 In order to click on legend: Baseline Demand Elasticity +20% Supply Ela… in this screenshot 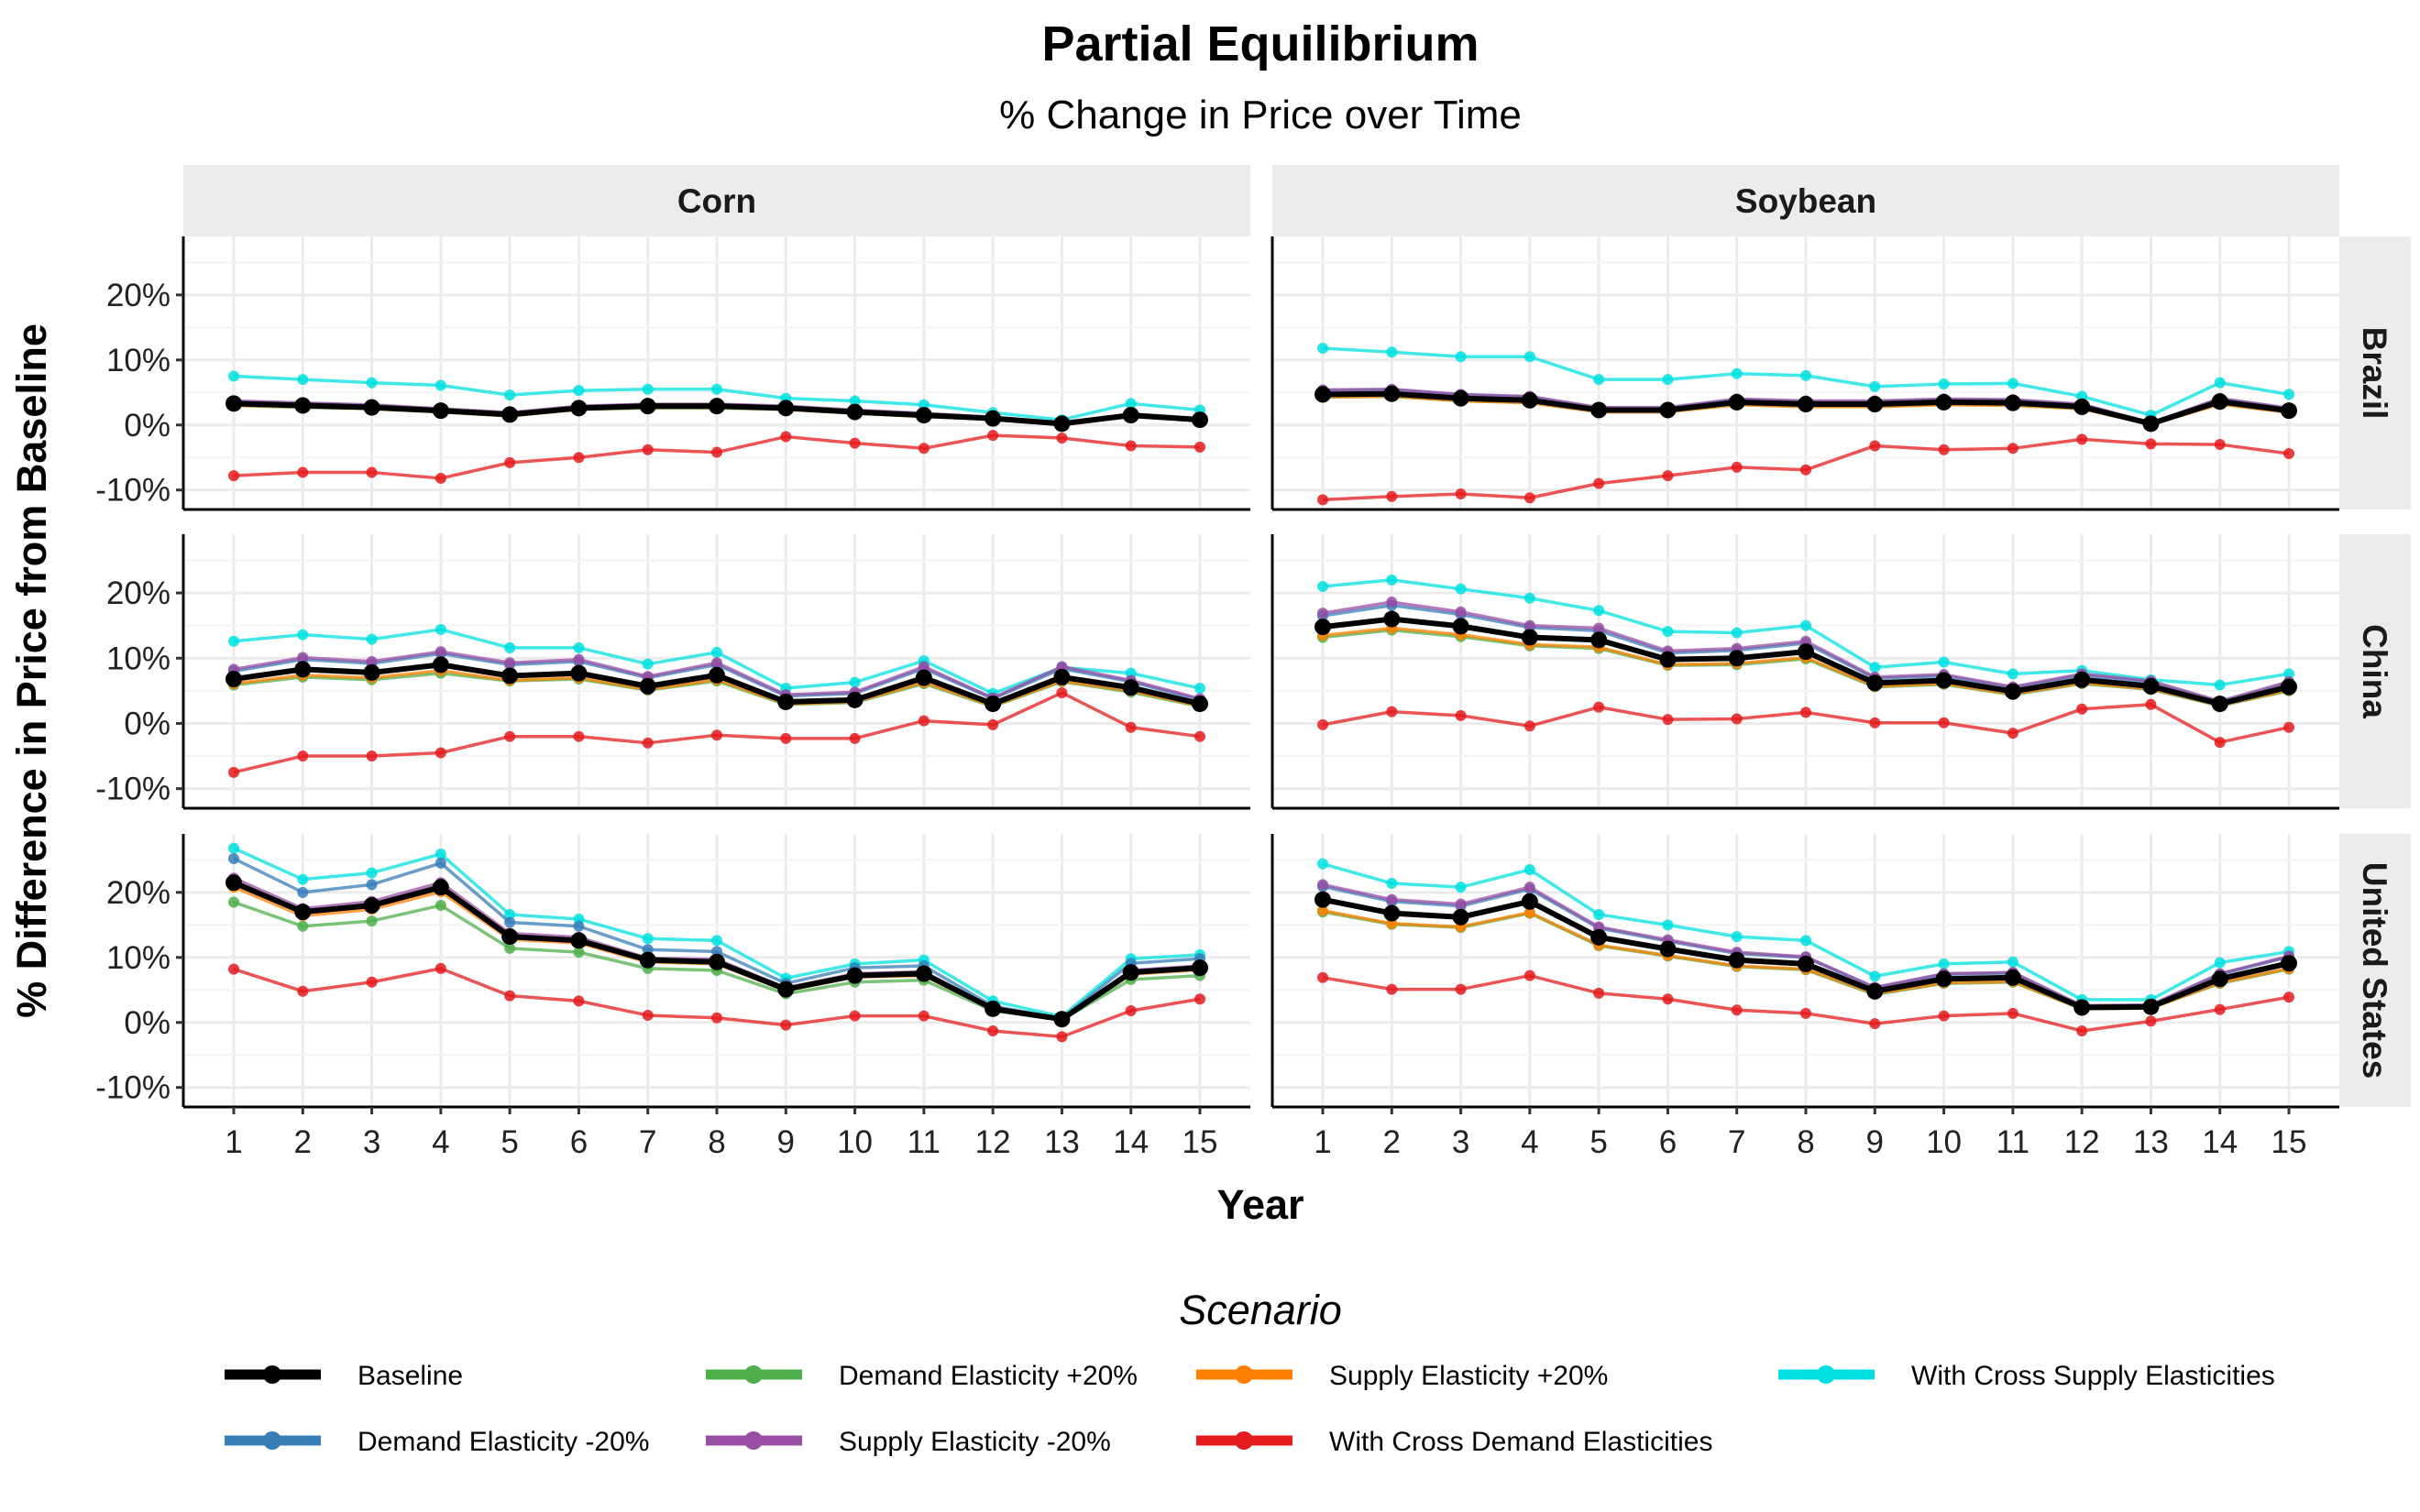, I will do `click(1250, 1409)`.